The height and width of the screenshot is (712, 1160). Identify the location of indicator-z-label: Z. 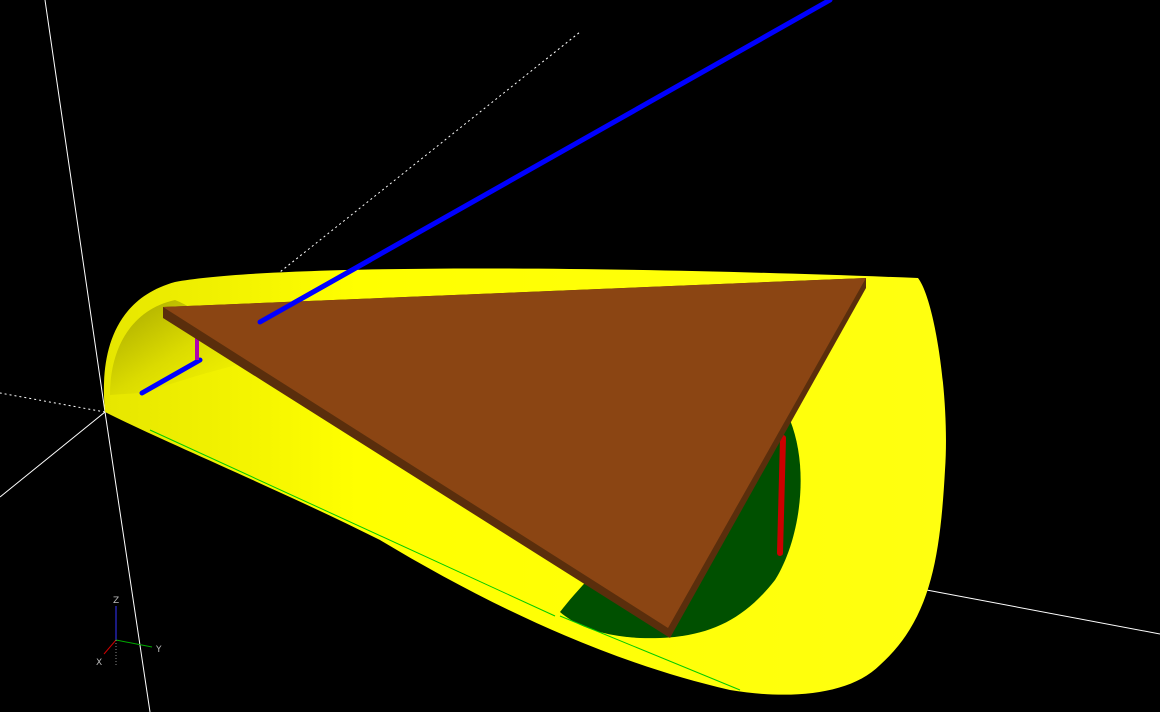
(116, 601).